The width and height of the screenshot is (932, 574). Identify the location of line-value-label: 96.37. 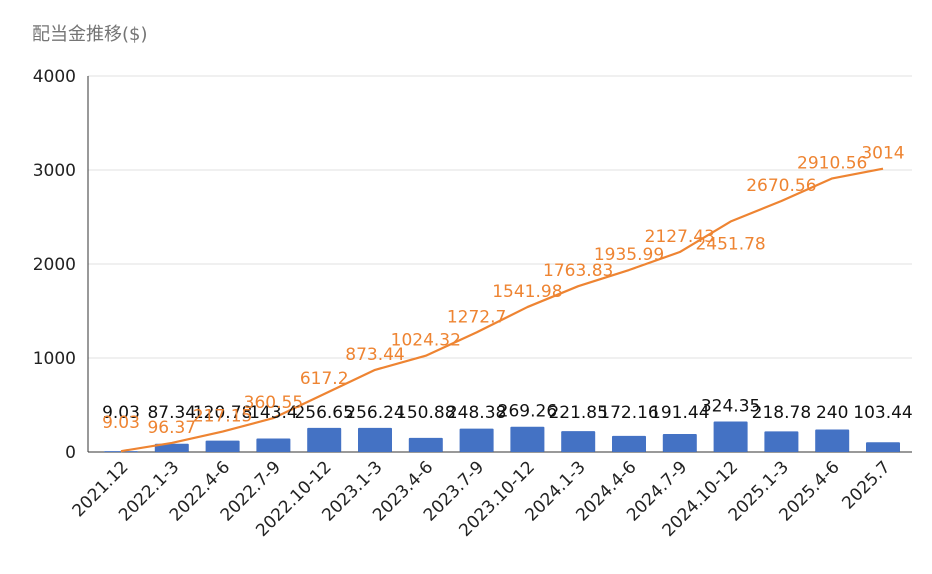
(171, 428).